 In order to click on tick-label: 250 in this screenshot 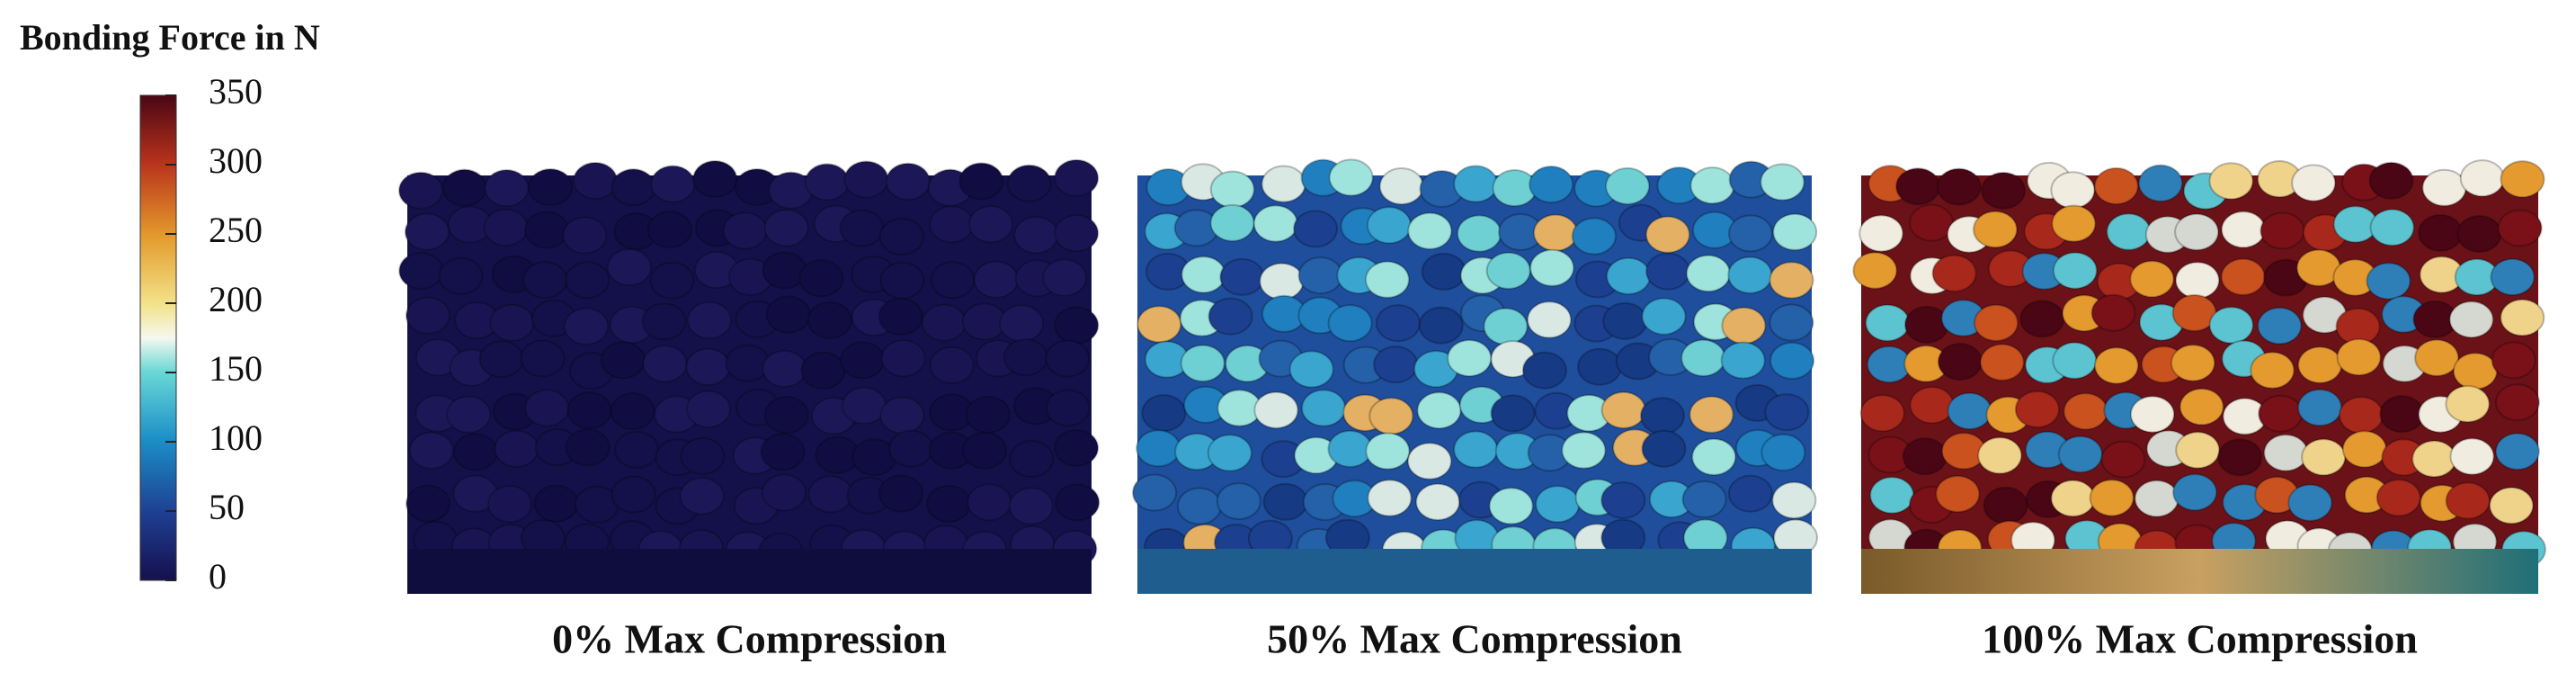, I will do `click(236, 230)`.